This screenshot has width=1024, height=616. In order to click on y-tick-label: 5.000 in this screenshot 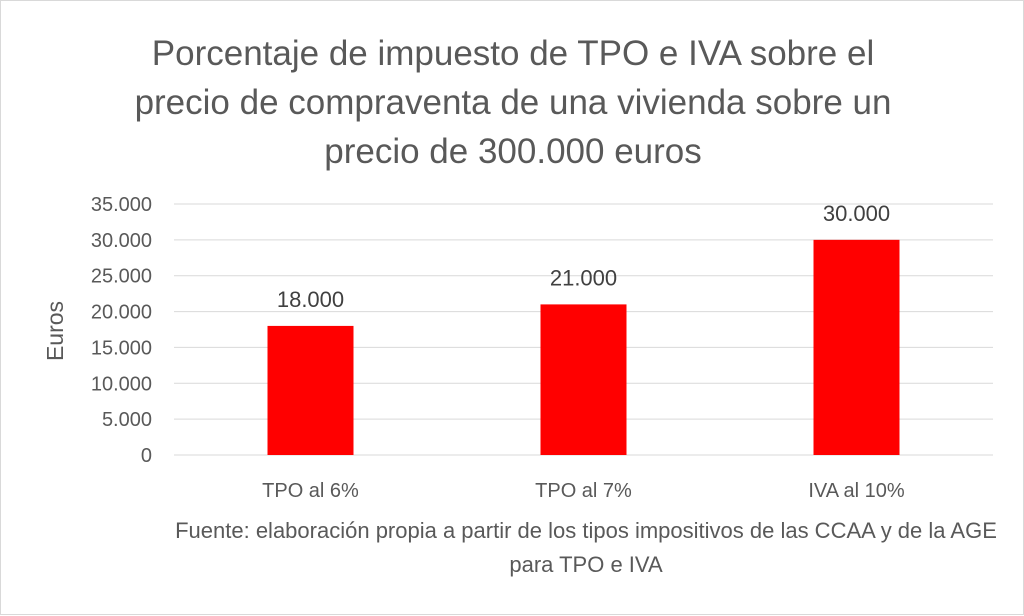, I will do `click(127, 420)`.